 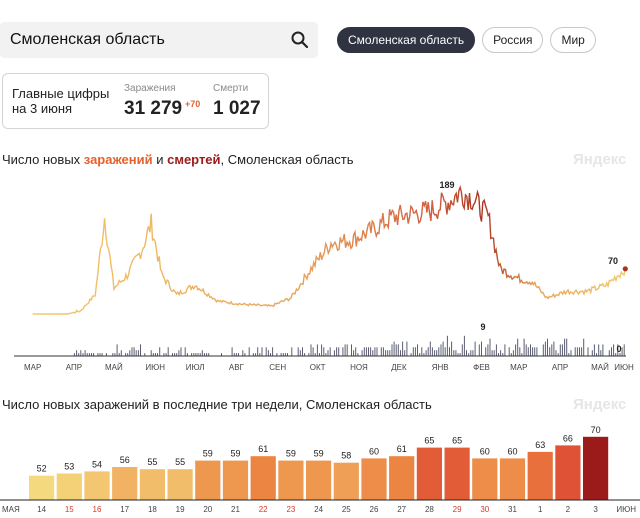 I want to click on bar-value-label: 52, so click(x=42, y=469).